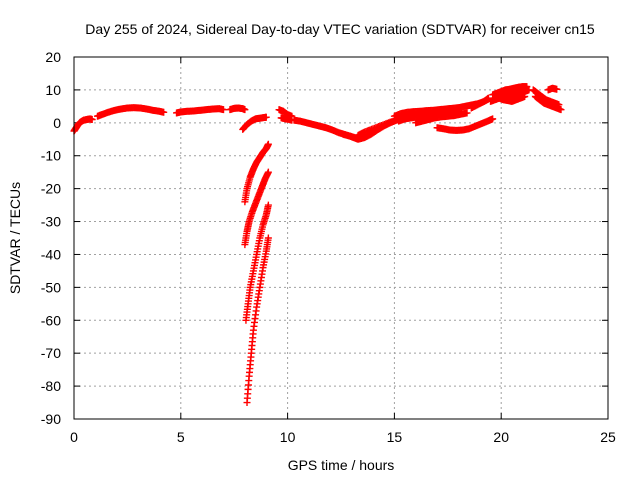 This screenshot has width=640, height=480. What do you see at coordinates (51, 320) in the screenshot?
I see `y-tick-label: -60` at bounding box center [51, 320].